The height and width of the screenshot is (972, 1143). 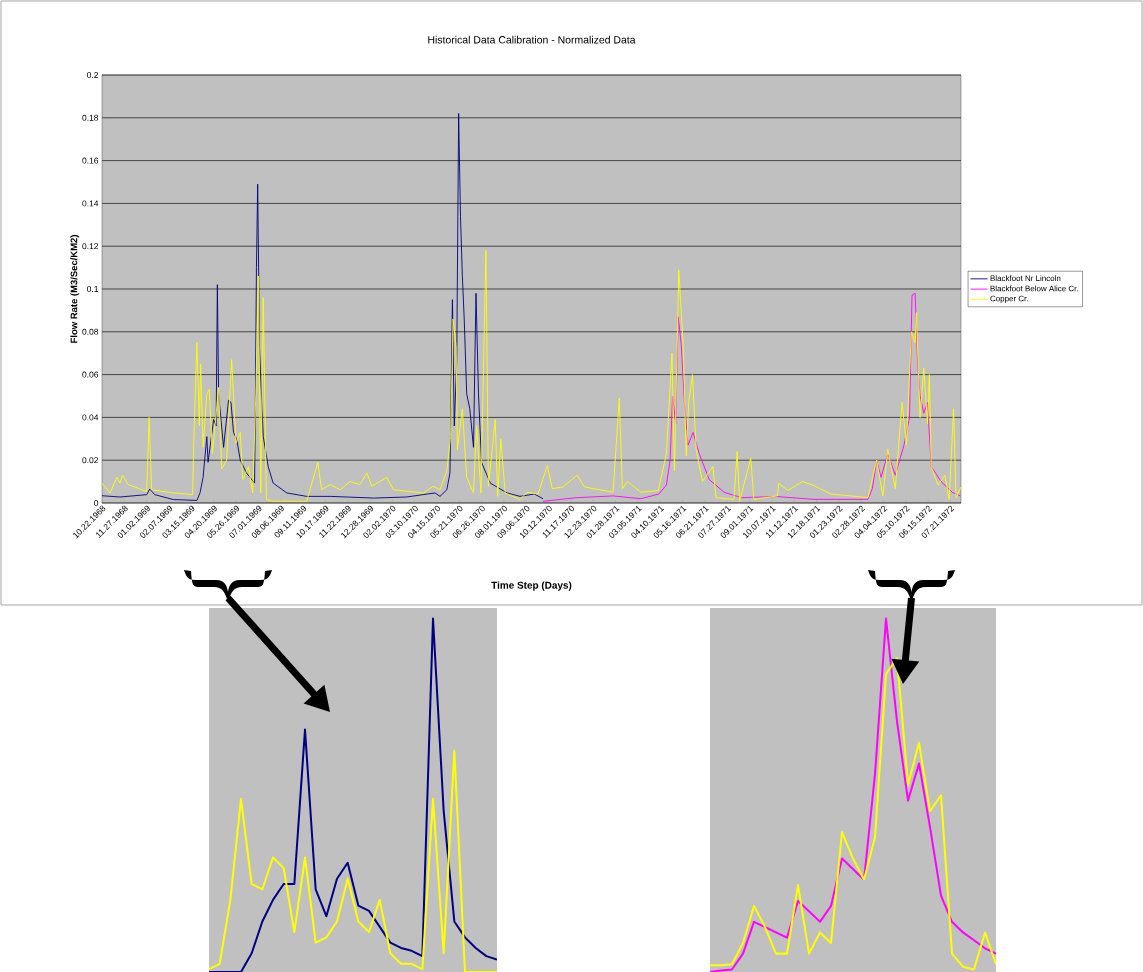 I want to click on y-tick-label: 0.2, so click(x=93, y=75).